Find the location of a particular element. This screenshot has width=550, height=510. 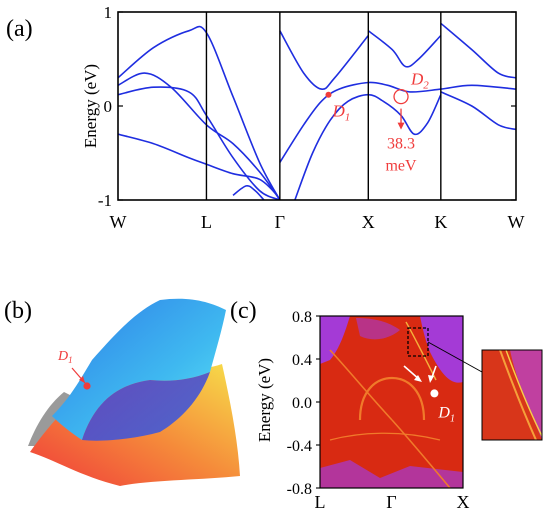

spectral-bright-curve-left is located at coordinates (361, 385).